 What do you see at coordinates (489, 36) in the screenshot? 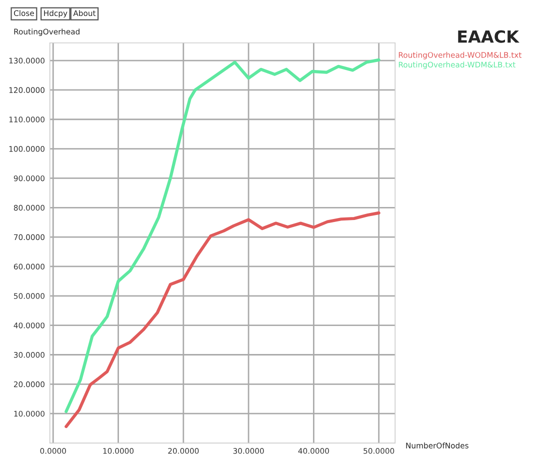
I see `text: EAACK` at bounding box center [489, 36].